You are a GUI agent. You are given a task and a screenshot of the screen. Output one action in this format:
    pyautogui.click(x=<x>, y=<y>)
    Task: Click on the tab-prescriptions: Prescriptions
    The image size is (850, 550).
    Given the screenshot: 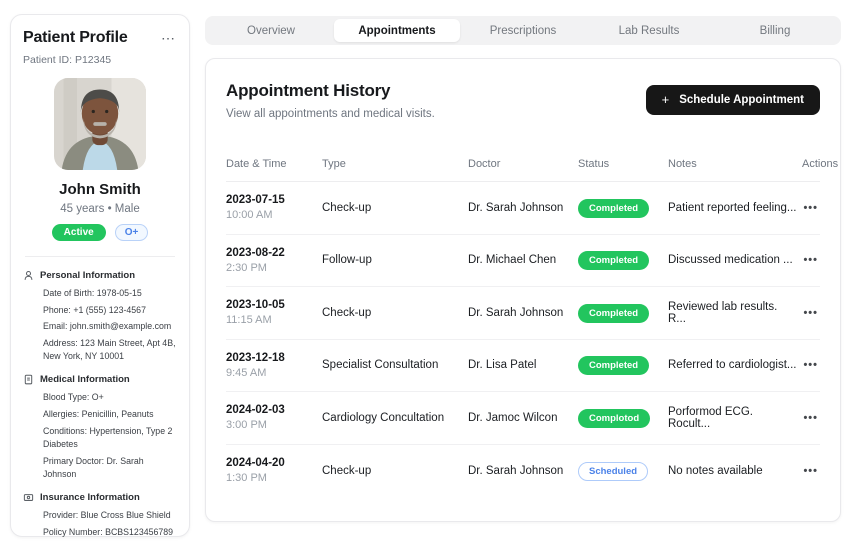 What is the action you would take?
    pyautogui.click(x=523, y=30)
    